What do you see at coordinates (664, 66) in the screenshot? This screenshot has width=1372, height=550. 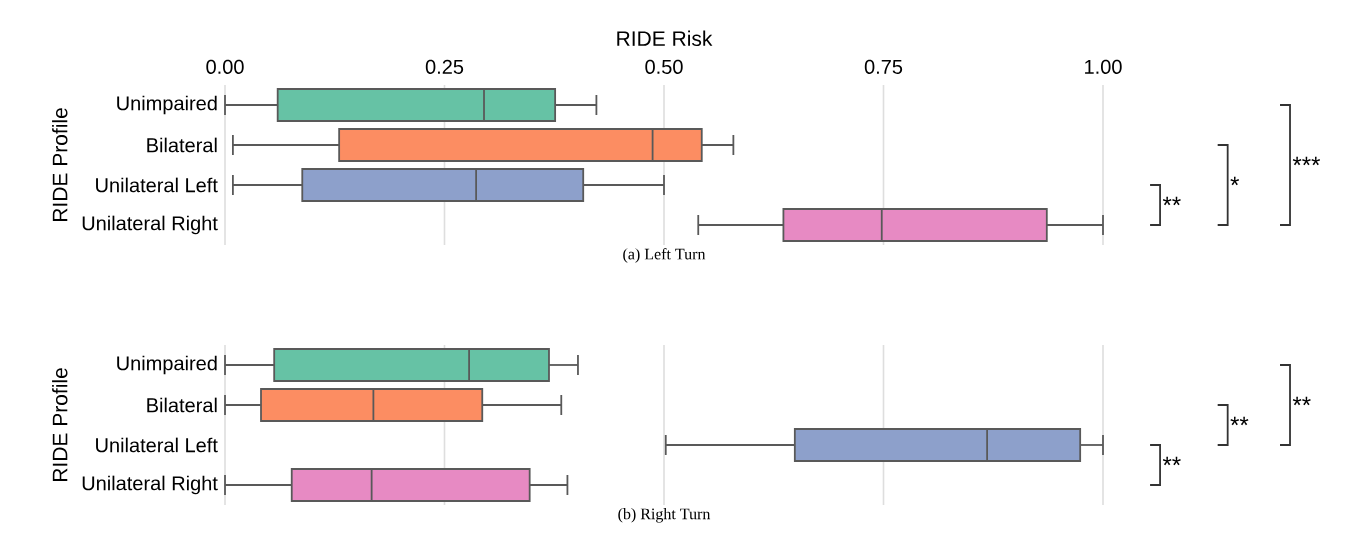 I see `x-tick-label: 0.50` at bounding box center [664, 66].